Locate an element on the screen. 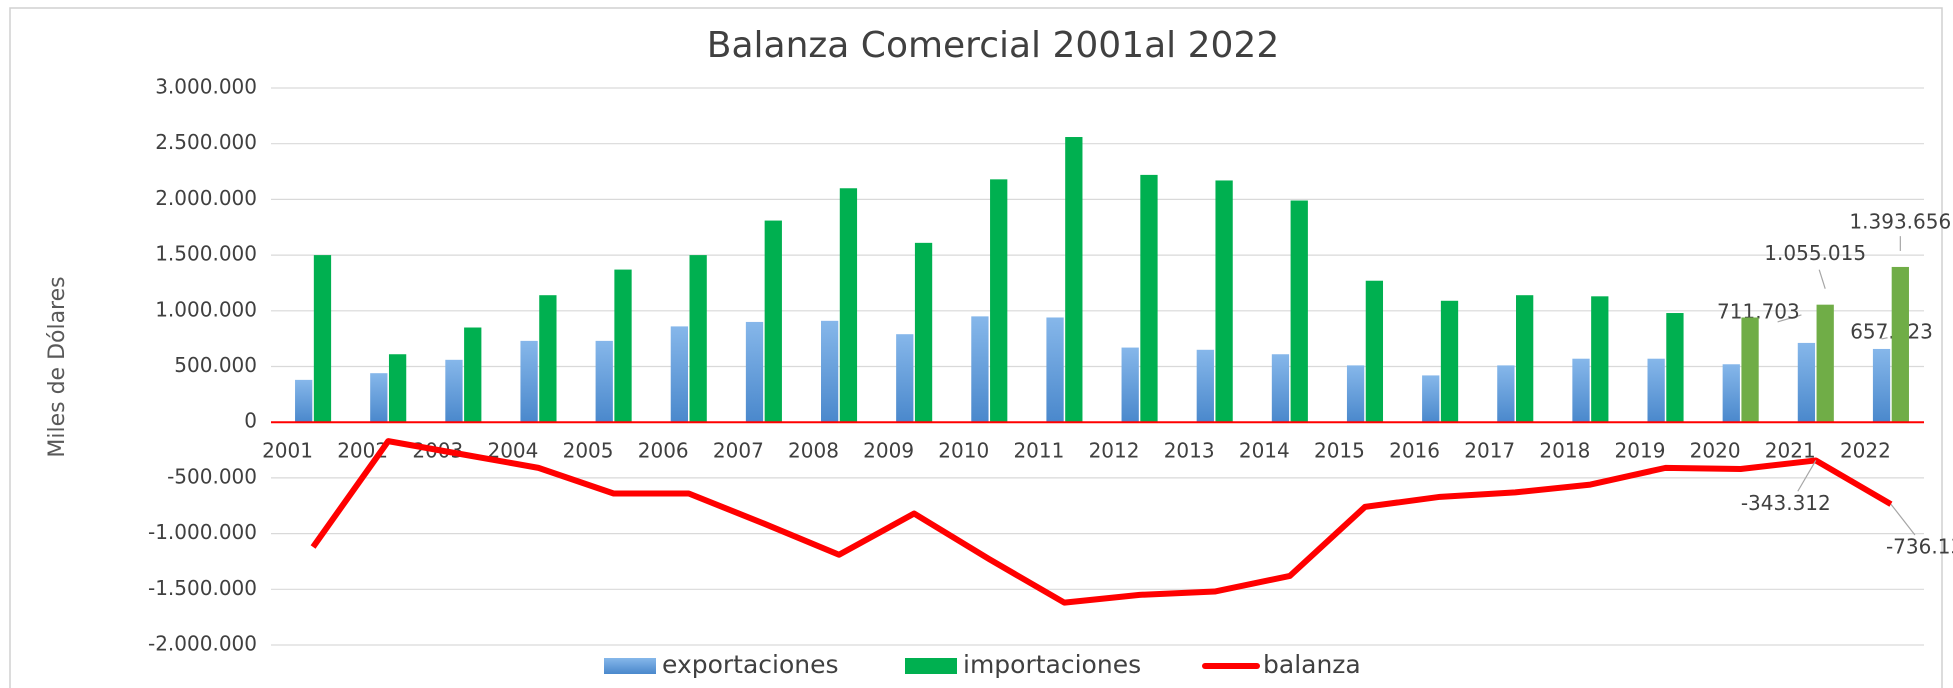 The width and height of the screenshot is (1953, 688). y-tick-label: -1.500.000 is located at coordinates (202, 588).